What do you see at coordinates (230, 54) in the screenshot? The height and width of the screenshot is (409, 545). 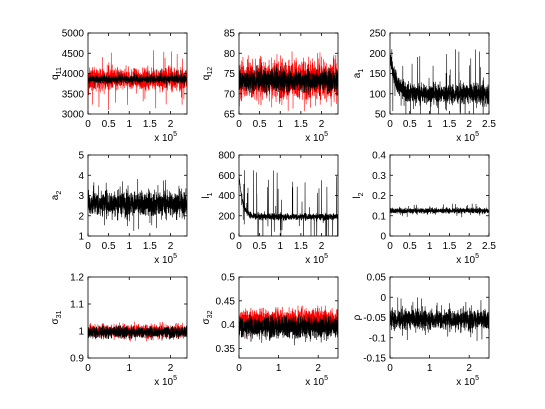 I see `y-tick-label: 80` at bounding box center [230, 54].